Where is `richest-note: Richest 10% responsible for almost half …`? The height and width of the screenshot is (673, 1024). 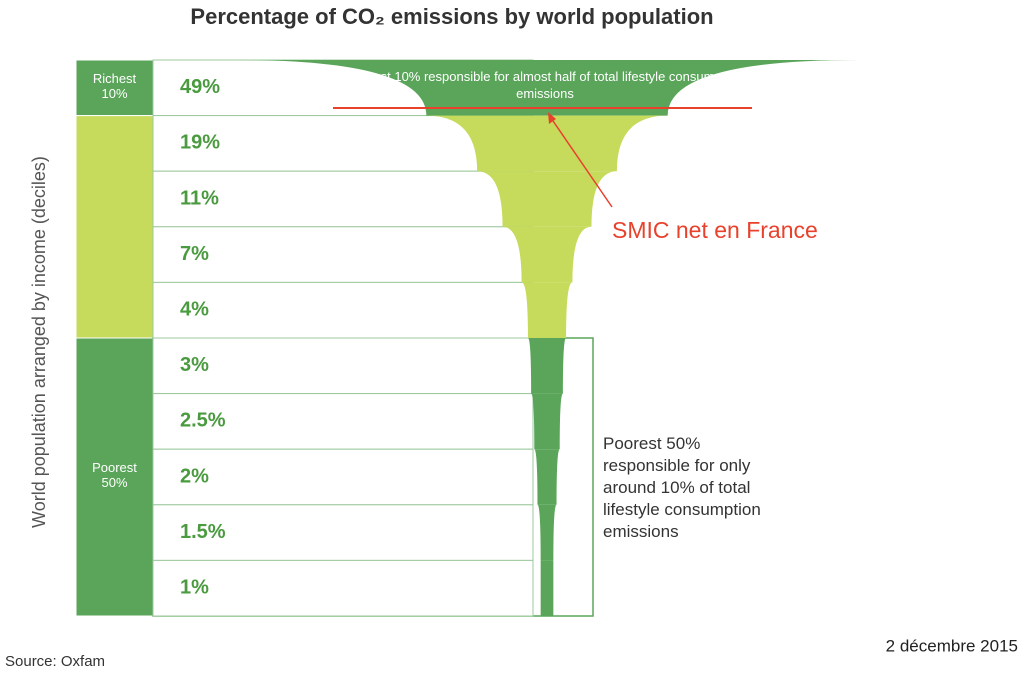
richest-note: Richest 10% responsible for almost half … is located at coordinates (545, 85).